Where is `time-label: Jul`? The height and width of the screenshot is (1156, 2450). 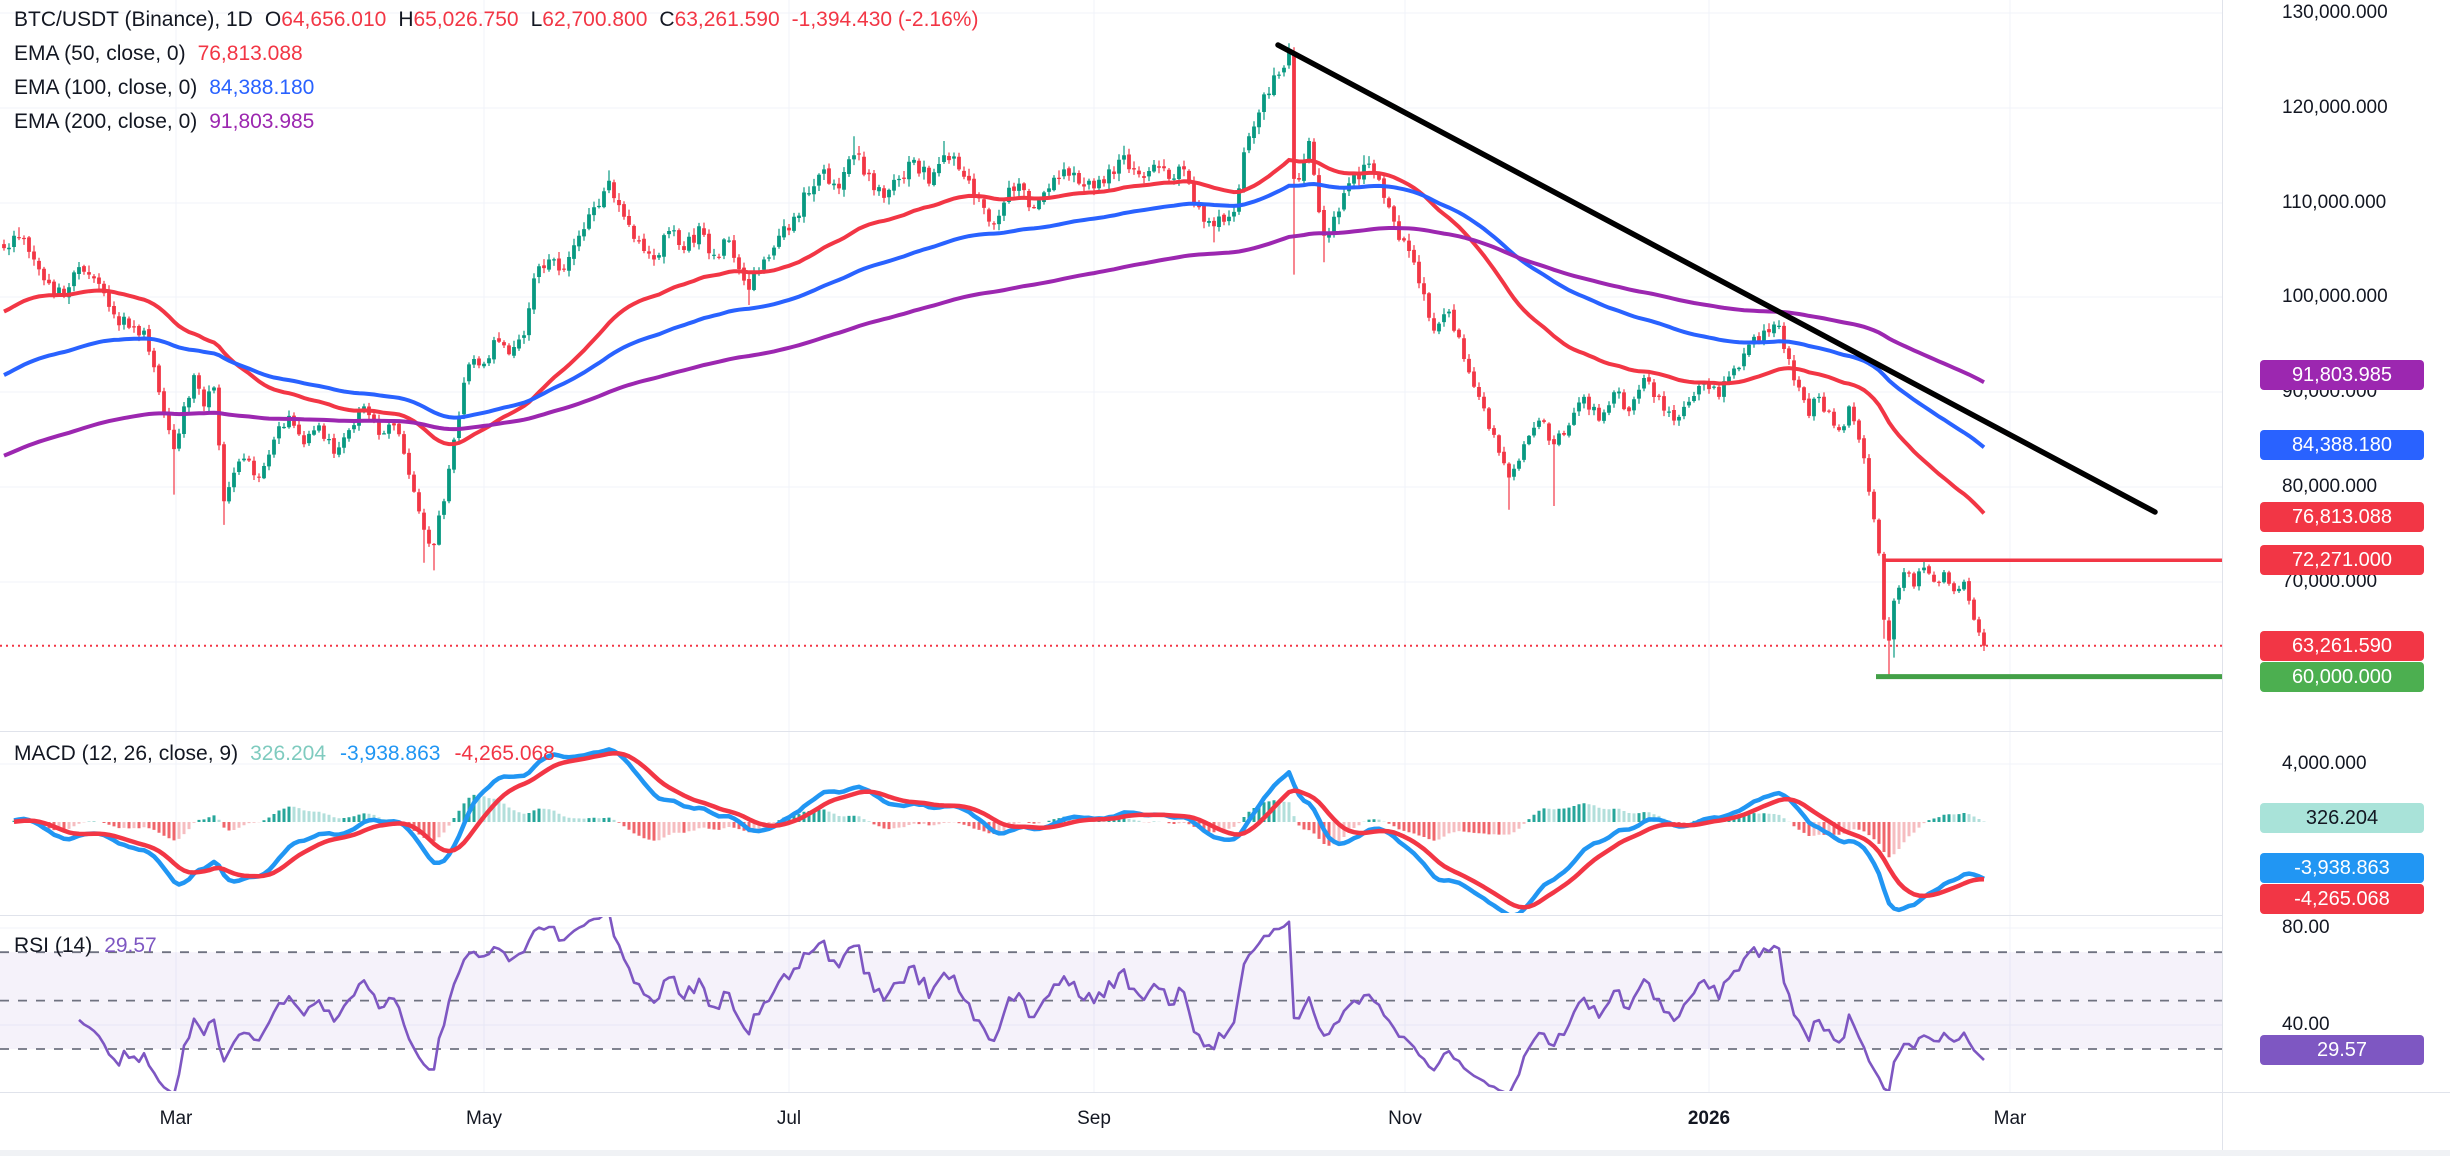 time-label: Jul is located at coordinates (789, 1118).